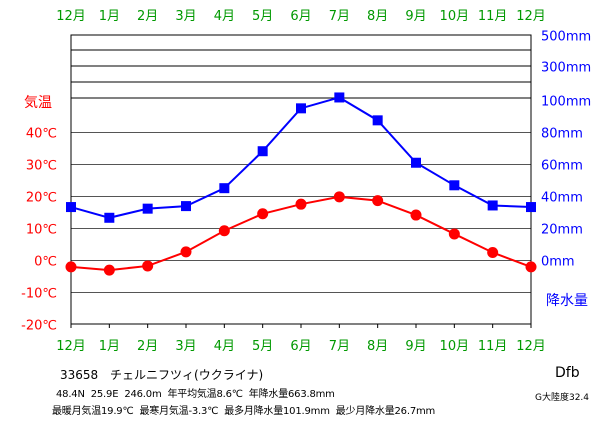 The height and width of the screenshot is (425, 611). Describe the element at coordinates (567, 301) in the screenshot. I see `precipitation-axis-title: 降水量` at that location.